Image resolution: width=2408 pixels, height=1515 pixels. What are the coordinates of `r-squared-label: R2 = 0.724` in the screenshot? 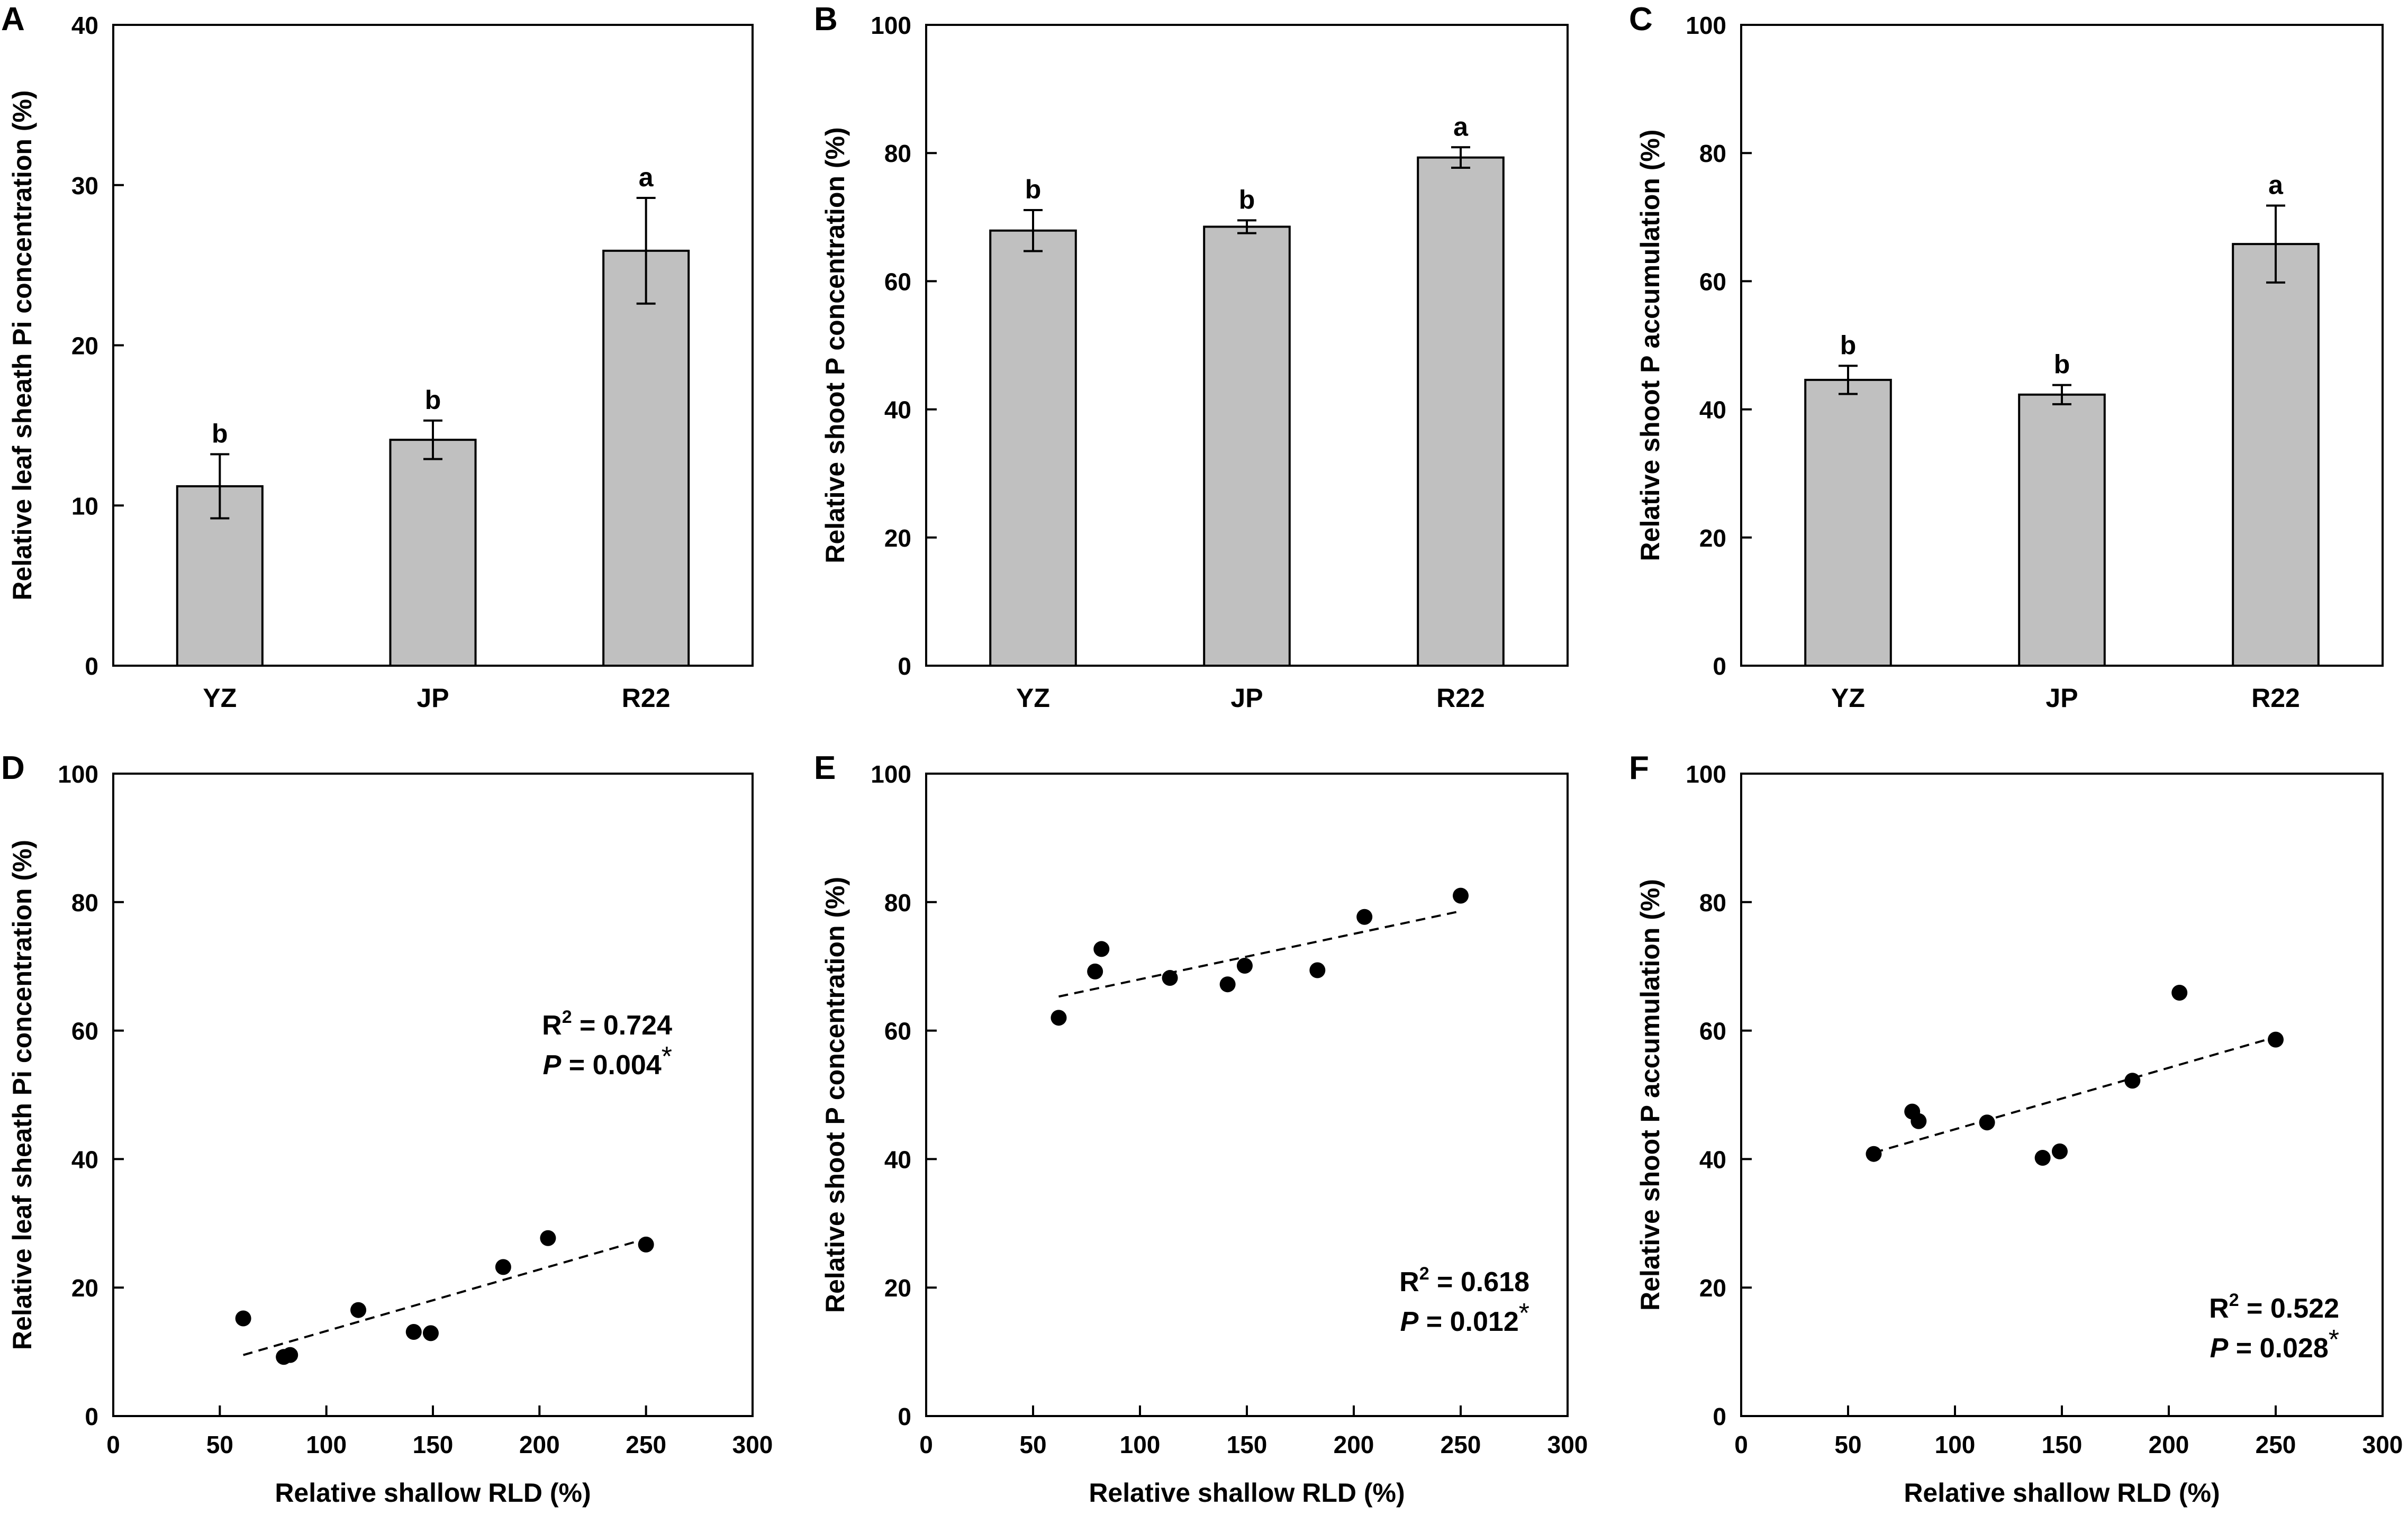 It's located at (607, 1024).